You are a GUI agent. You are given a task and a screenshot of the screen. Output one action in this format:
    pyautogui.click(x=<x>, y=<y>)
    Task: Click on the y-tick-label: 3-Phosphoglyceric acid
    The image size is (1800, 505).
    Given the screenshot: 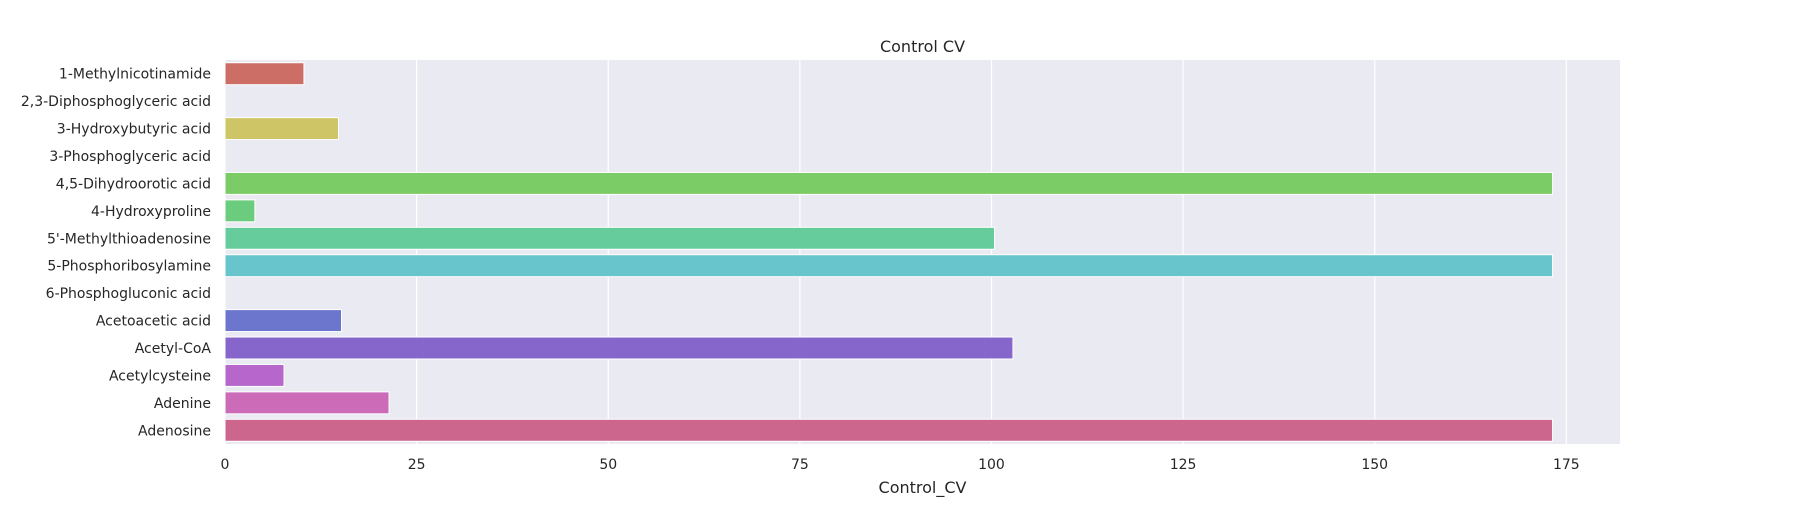 What is the action you would take?
    pyautogui.click(x=130, y=157)
    